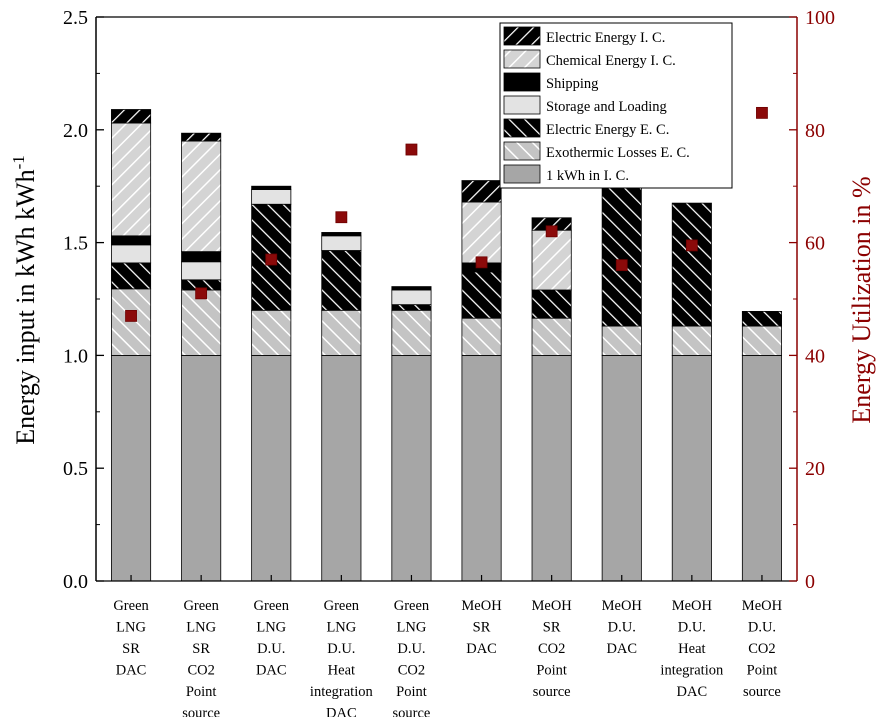 The image size is (882, 717). I want to click on y-right-tick-label: 0, so click(810, 582).